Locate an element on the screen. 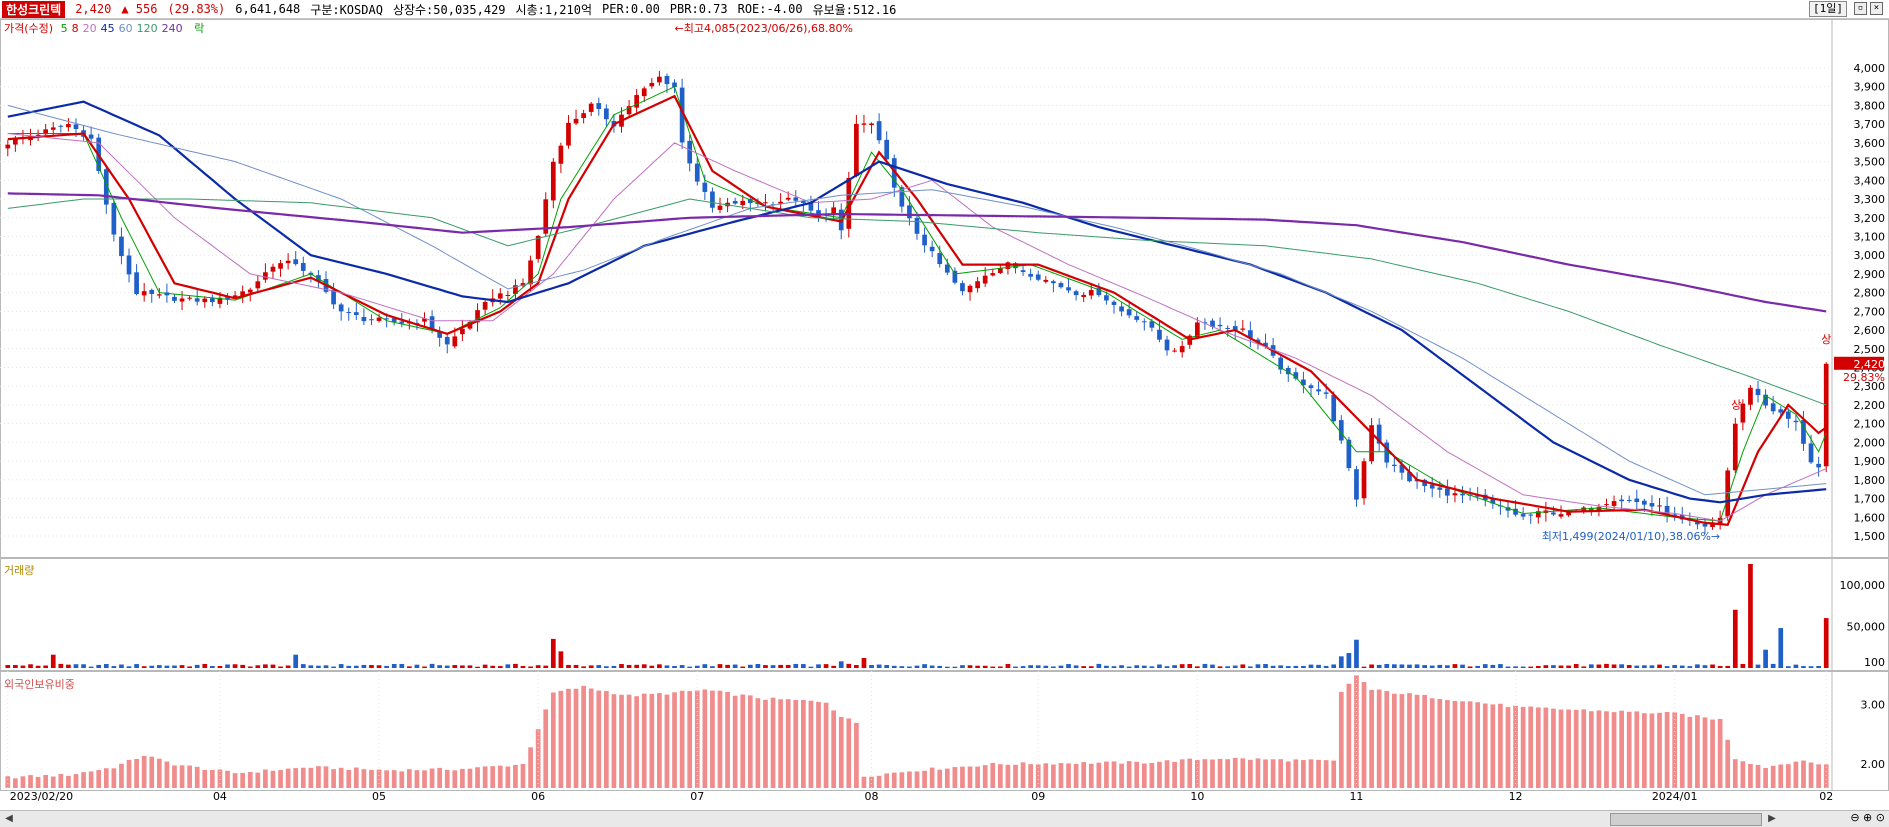 The image size is (1889, 827). price-tick-label: 3,000 is located at coordinates (1870, 255).